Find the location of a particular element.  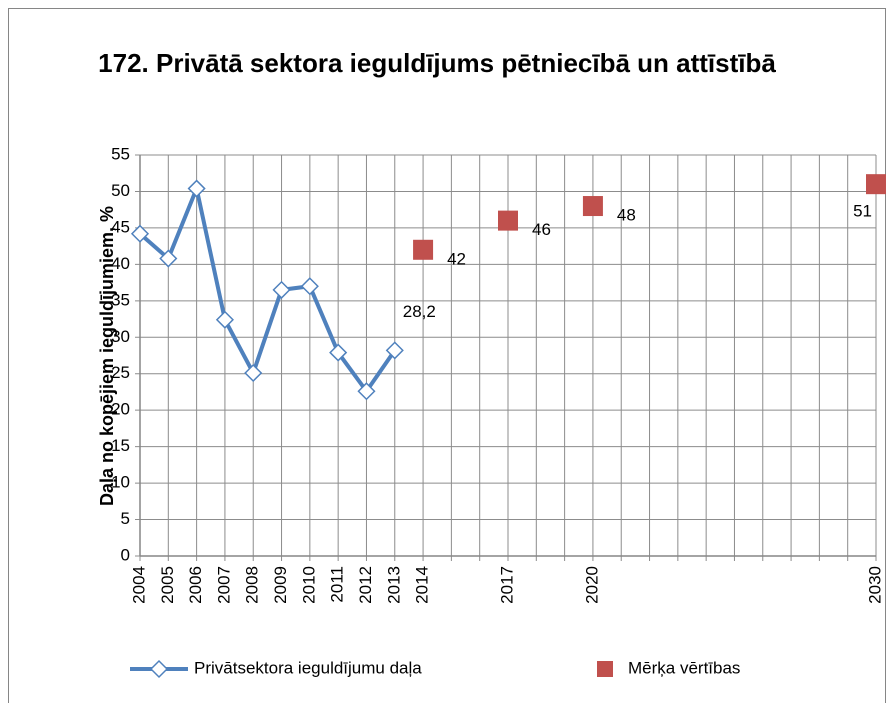

x-tick-label: 2006 is located at coordinates (195, 585).